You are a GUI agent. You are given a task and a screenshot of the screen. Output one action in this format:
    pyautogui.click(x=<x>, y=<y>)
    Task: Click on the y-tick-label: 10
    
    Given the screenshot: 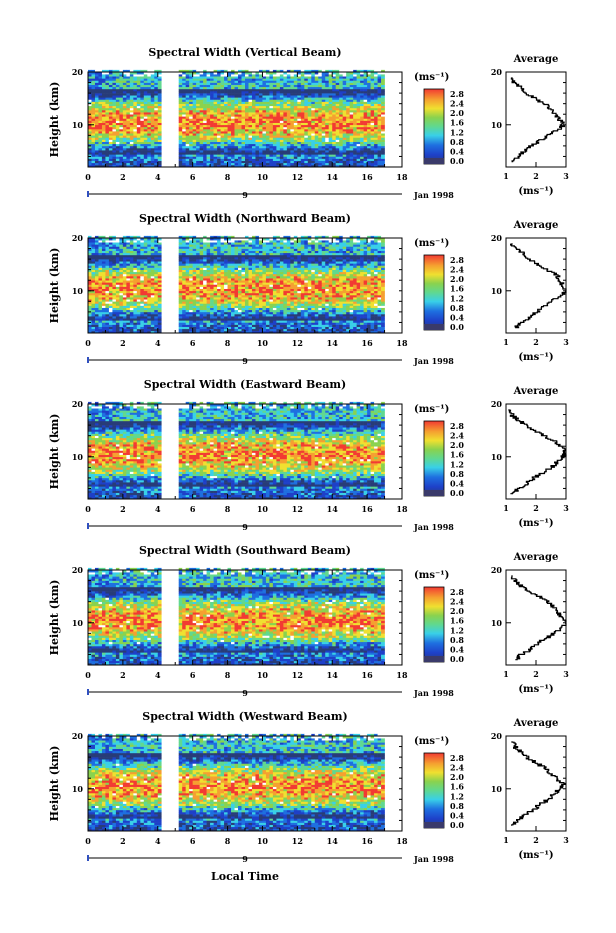 What is the action you would take?
    pyautogui.click(x=78, y=125)
    